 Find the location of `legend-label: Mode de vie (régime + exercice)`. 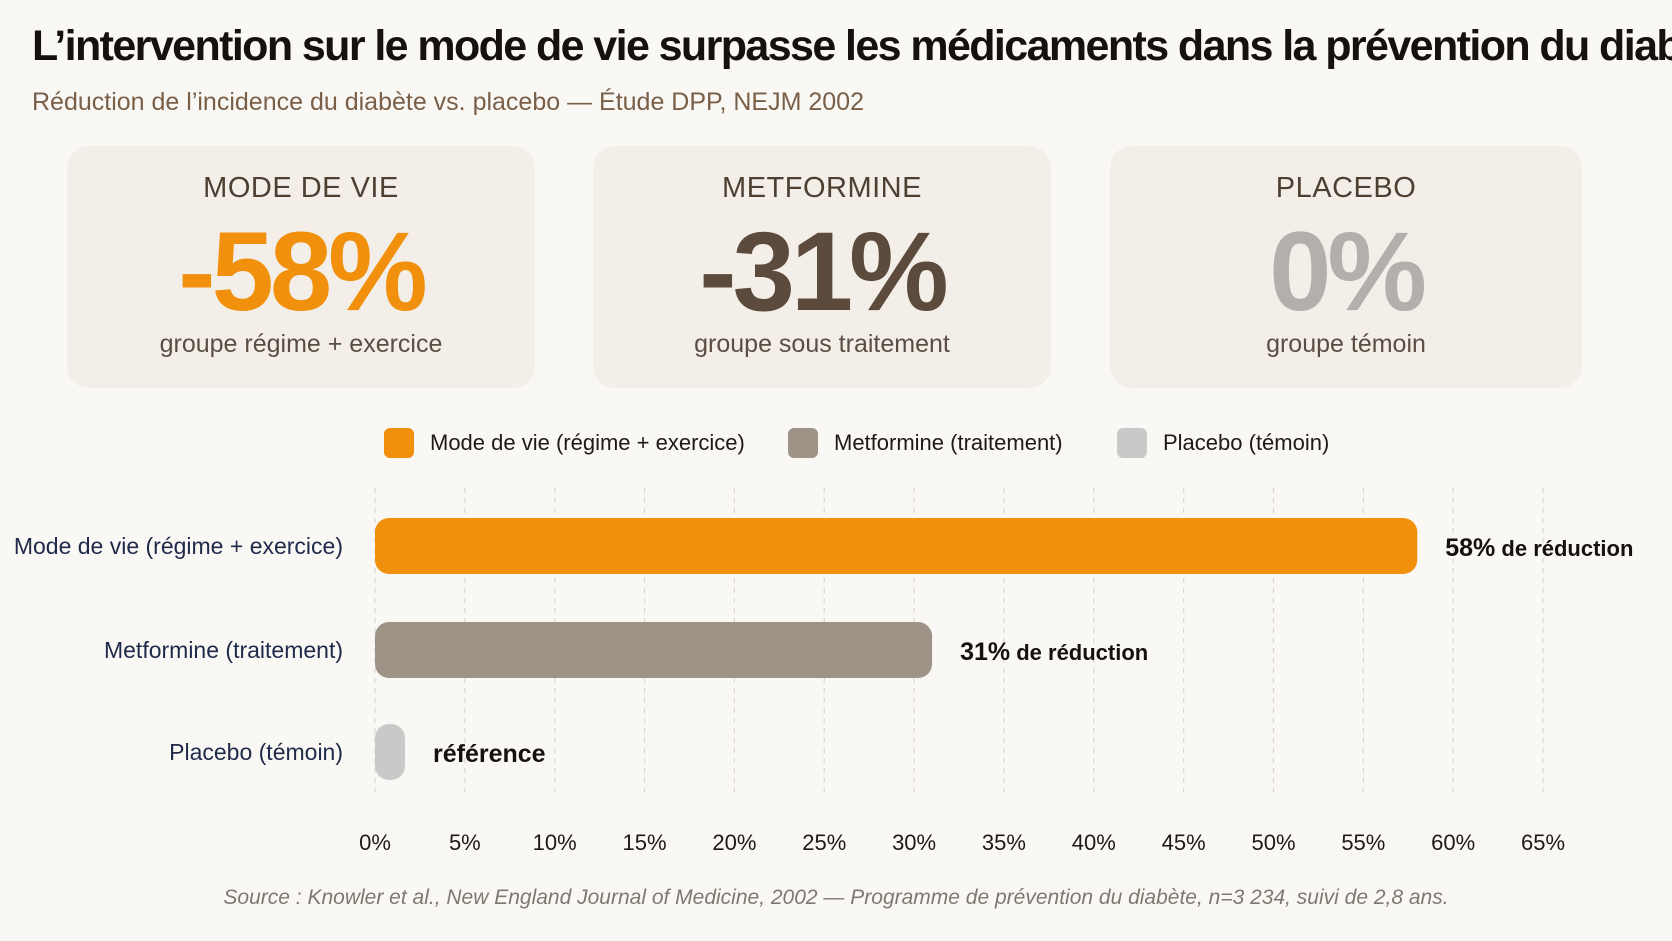

legend-label: Mode de vie (régime + exercice) is located at coordinates (587, 442).